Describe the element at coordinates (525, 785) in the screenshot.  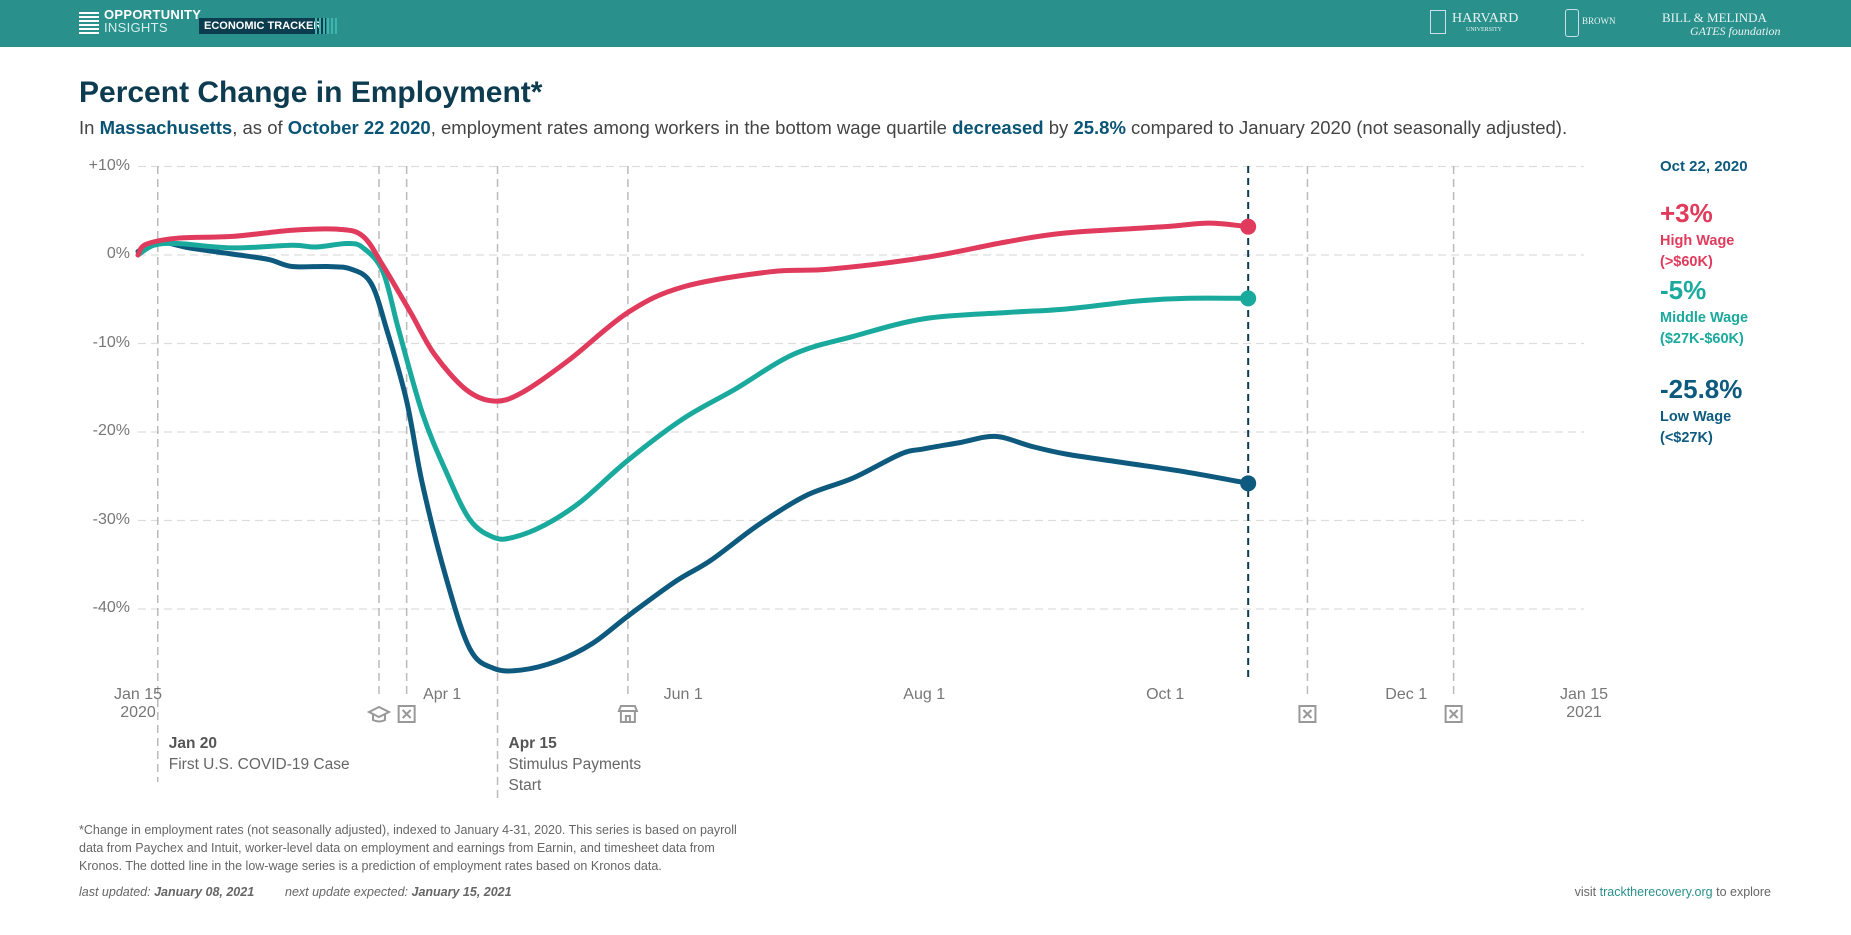
I see `annotation-text: Start` at that location.